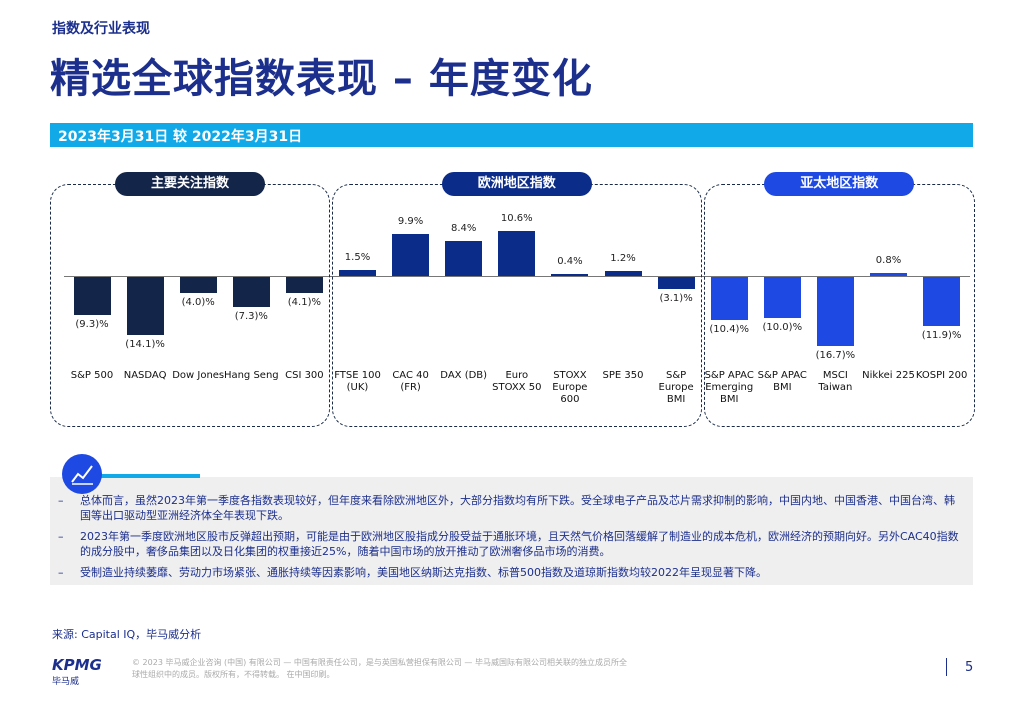  Describe the element at coordinates (304, 303) in the screenshot. I see `value-label: (4.1)%` at that location.